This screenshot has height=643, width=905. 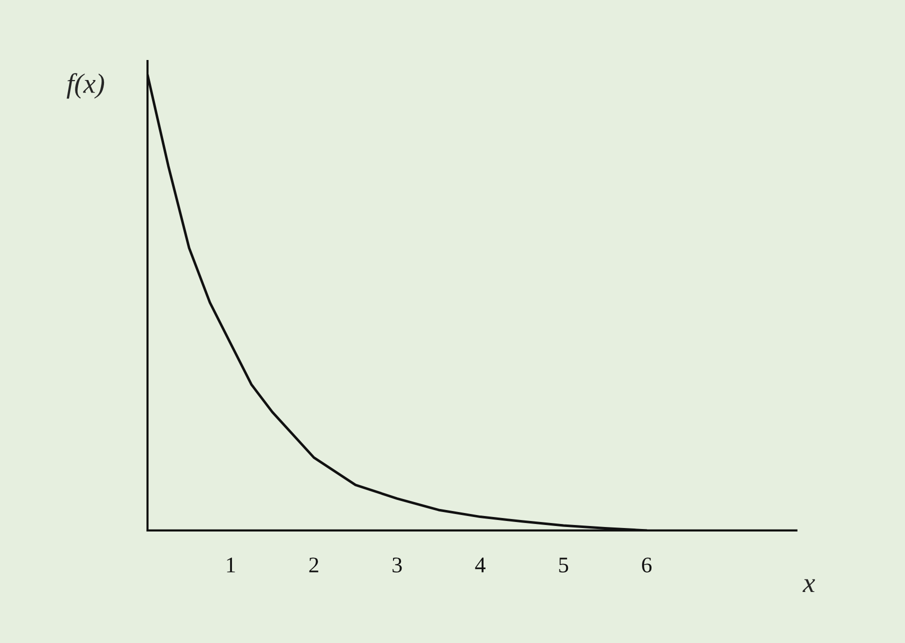 What do you see at coordinates (647, 565) in the screenshot?
I see `x-tick-label: 6` at bounding box center [647, 565].